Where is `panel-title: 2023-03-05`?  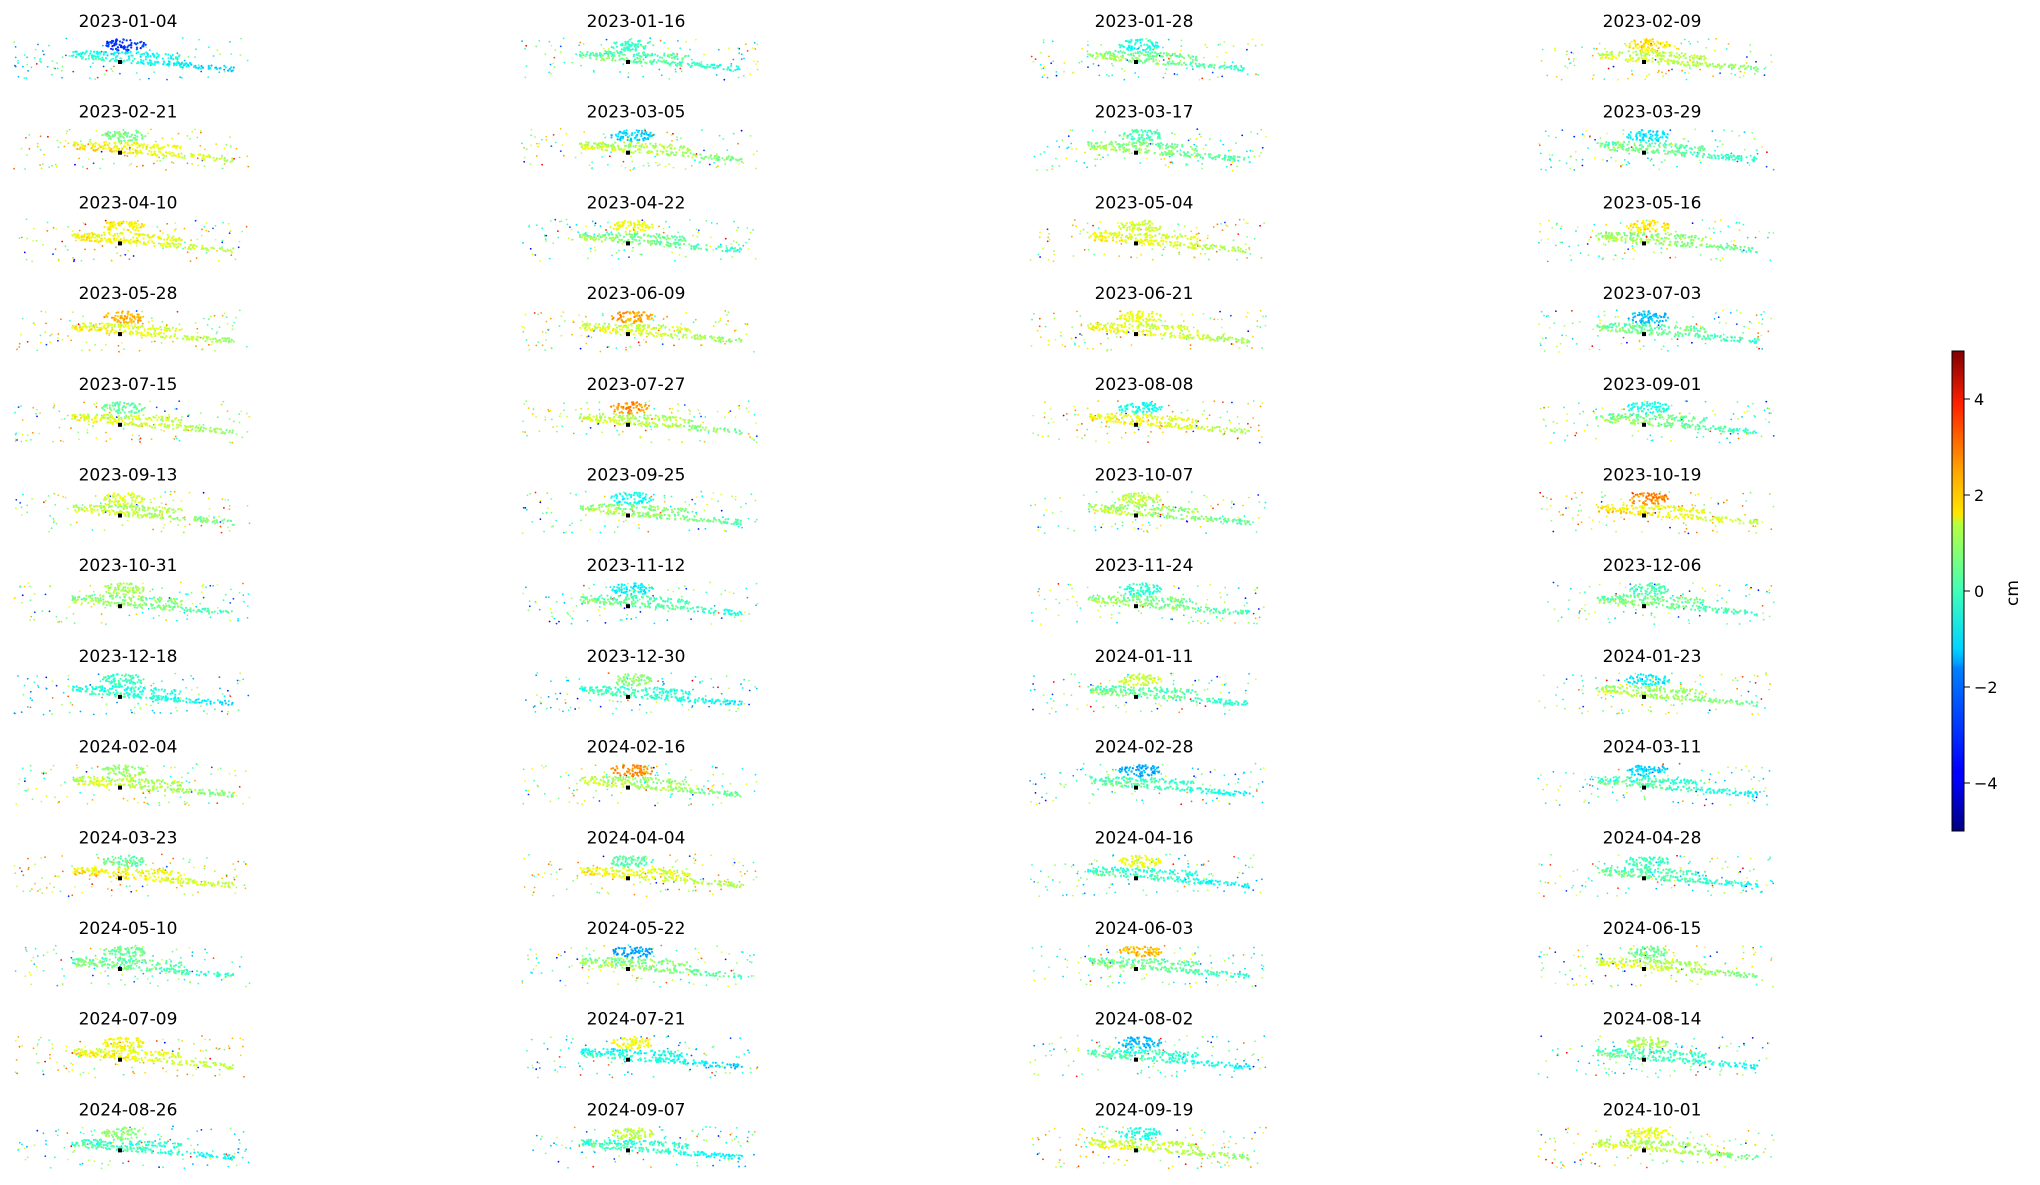
panel-title: 2023-03-05 is located at coordinates (636, 113).